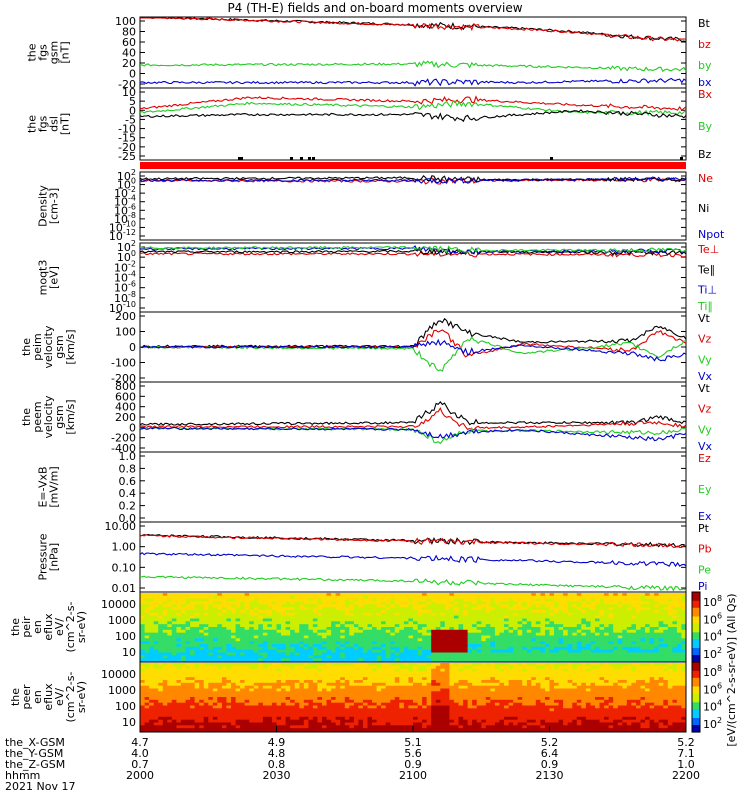 The height and width of the screenshot is (800, 750). What do you see at coordinates (705, 82) in the screenshot?
I see `legend-bx: bx` at bounding box center [705, 82].